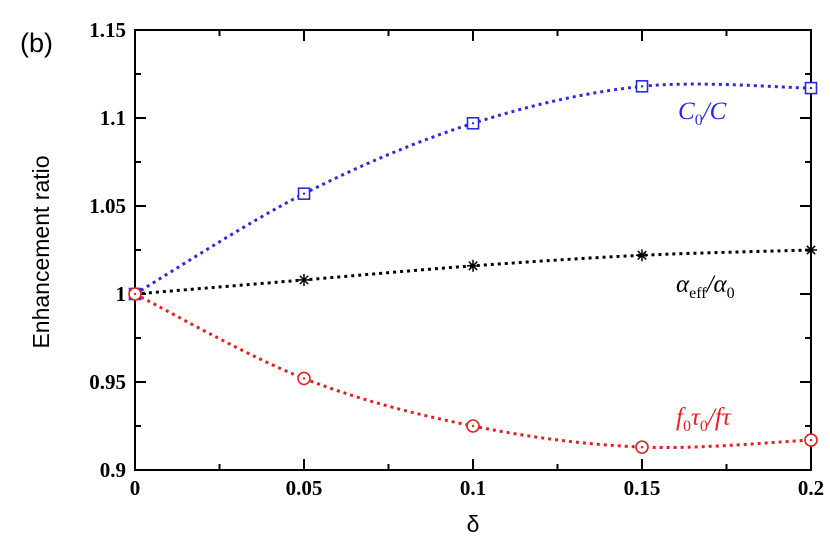 The width and height of the screenshot is (830, 544). Describe the element at coordinates (811, 488) in the screenshot. I see `x-tick-label: 0.2` at that location.